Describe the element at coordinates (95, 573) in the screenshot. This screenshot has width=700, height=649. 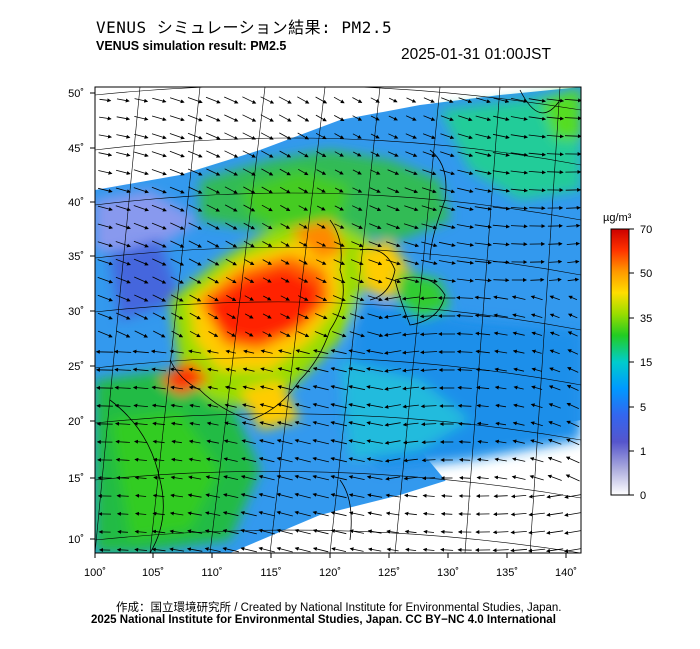
I see `x-tick-label: 100˚` at that location.